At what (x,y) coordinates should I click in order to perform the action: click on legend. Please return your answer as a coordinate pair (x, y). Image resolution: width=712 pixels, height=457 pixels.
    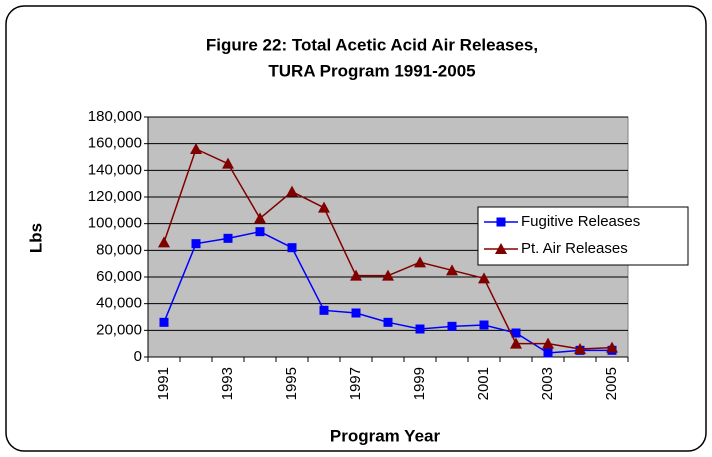
    Looking at the image, I should click on (583, 236).